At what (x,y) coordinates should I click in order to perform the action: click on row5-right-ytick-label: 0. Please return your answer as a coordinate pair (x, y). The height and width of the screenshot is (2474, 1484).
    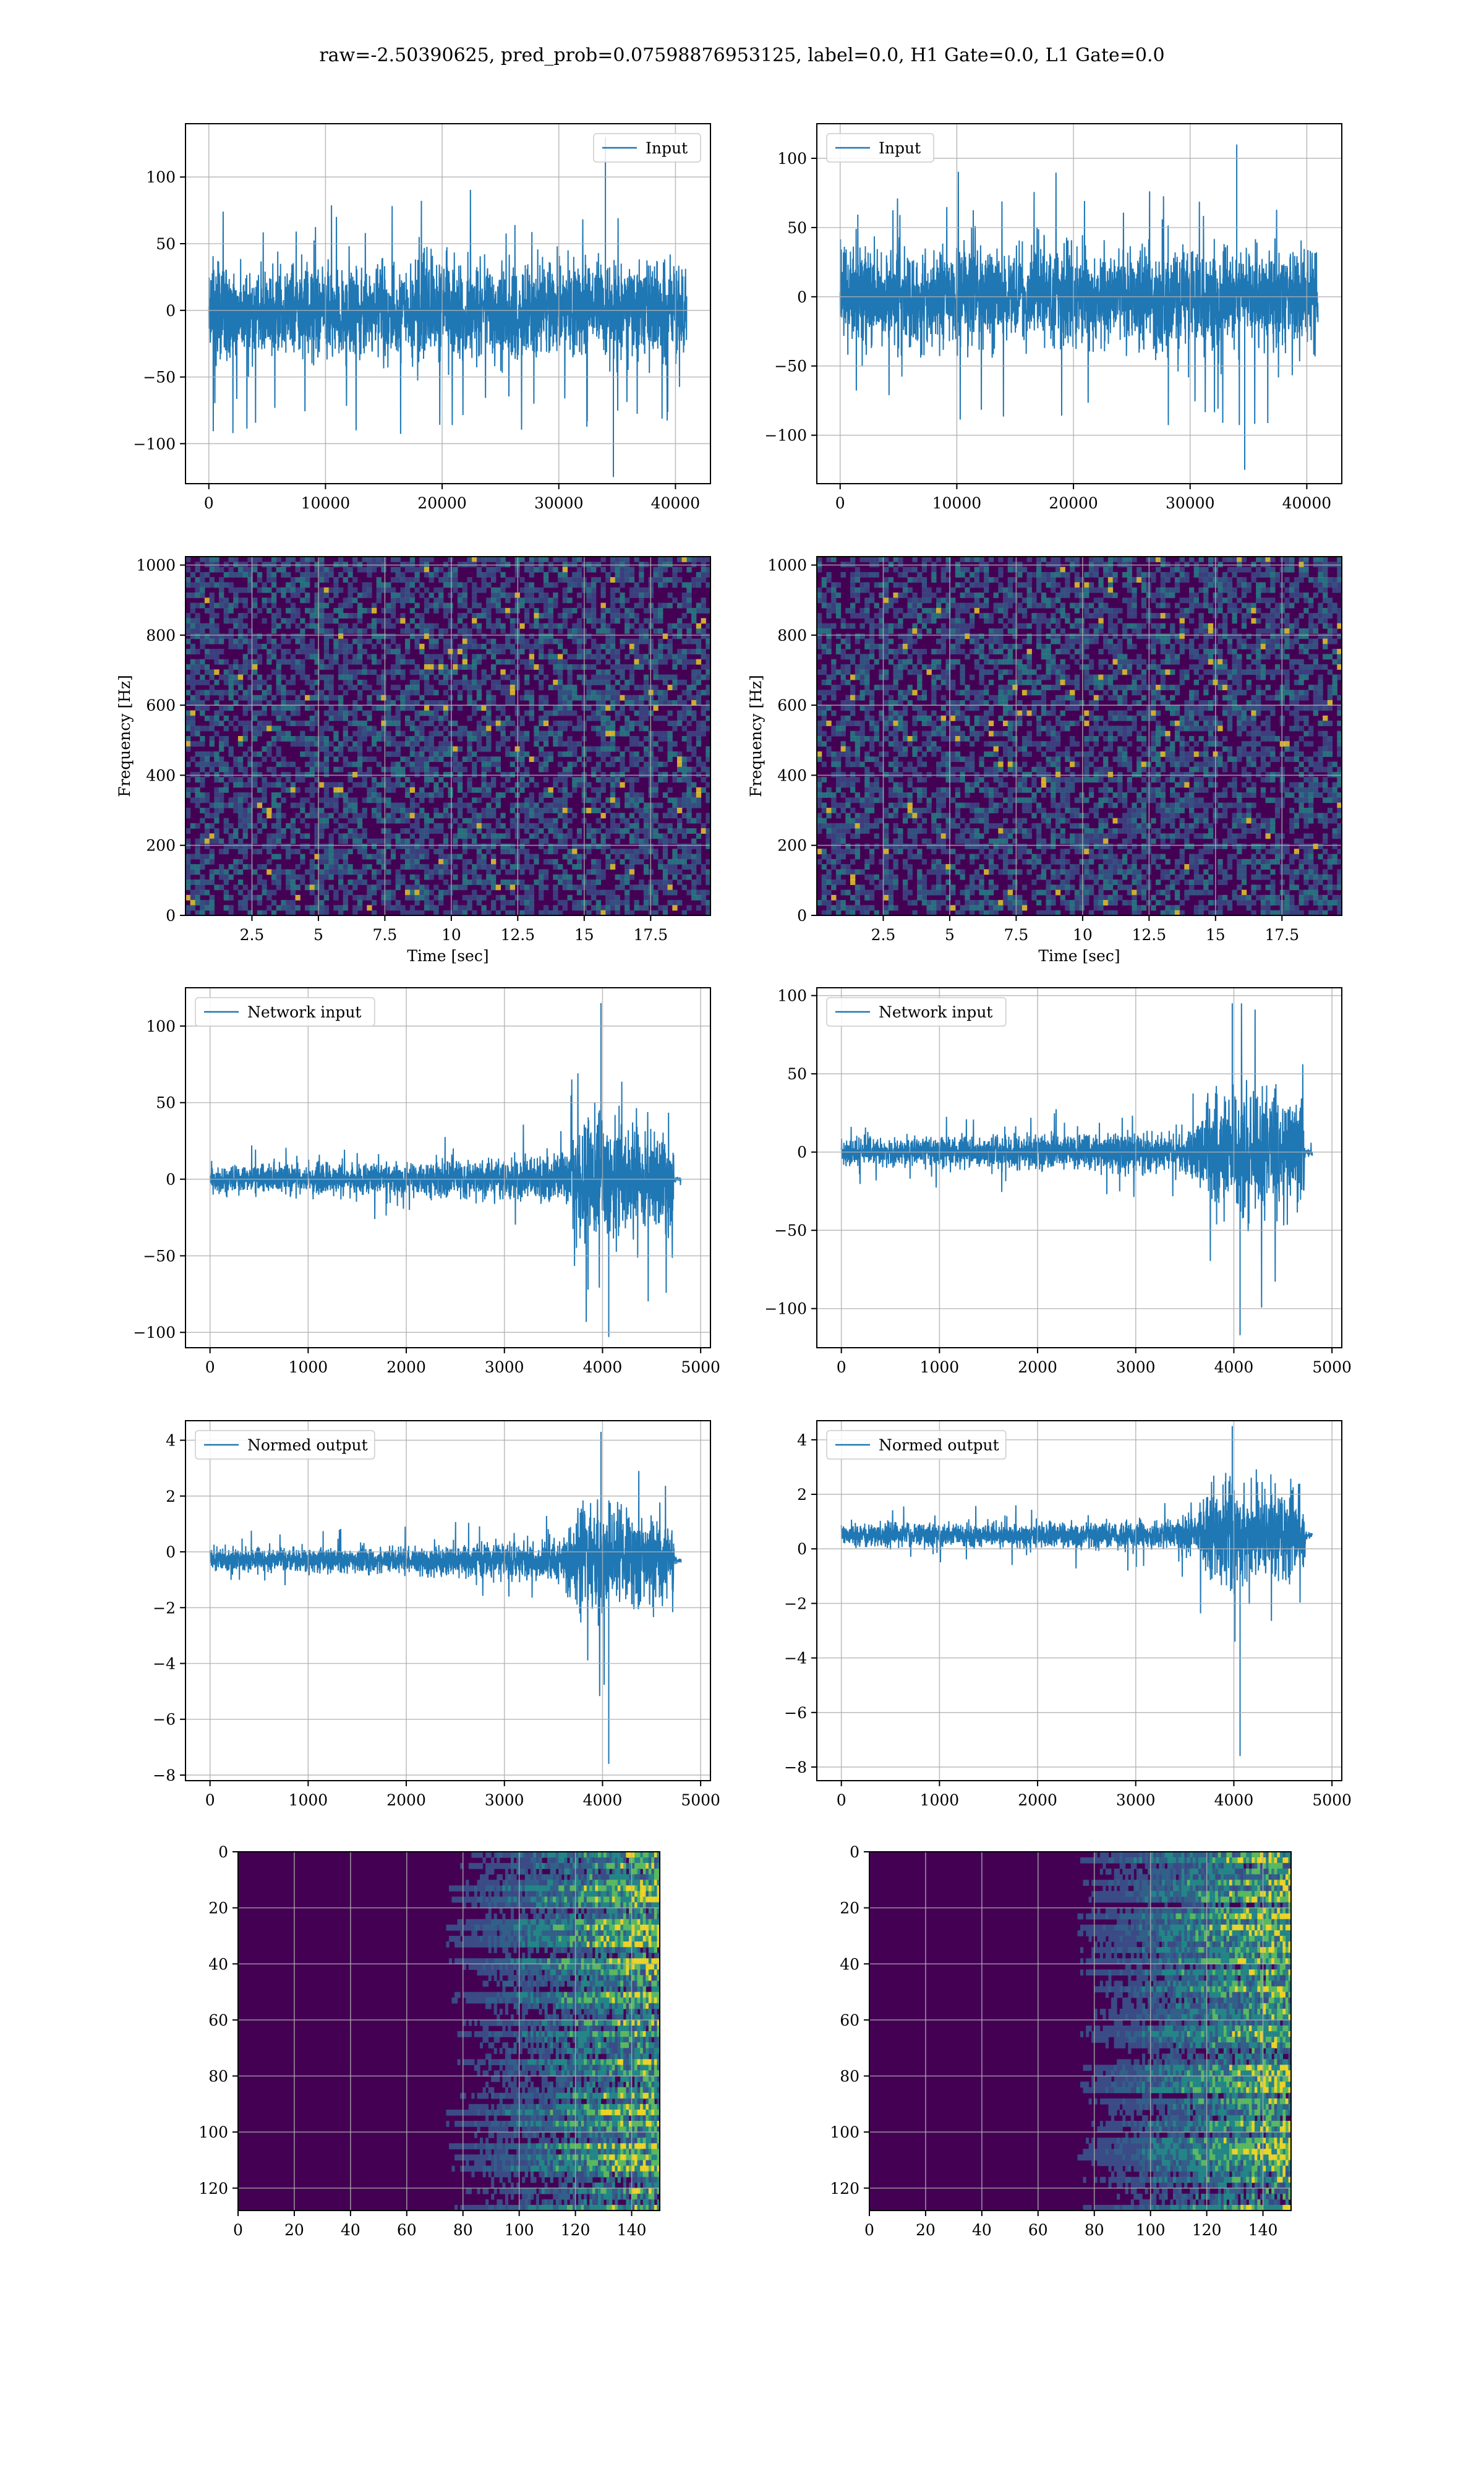
    Looking at the image, I should click on (854, 1852).